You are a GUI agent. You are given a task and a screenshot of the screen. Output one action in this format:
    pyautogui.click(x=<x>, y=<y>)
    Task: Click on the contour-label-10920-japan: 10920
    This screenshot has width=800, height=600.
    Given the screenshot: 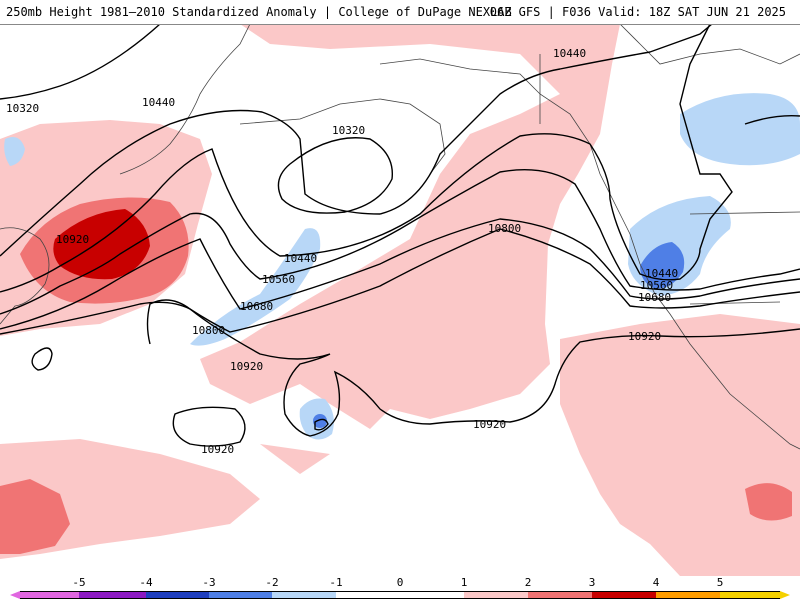 What is the action you would take?
    pyautogui.click(x=72, y=239)
    